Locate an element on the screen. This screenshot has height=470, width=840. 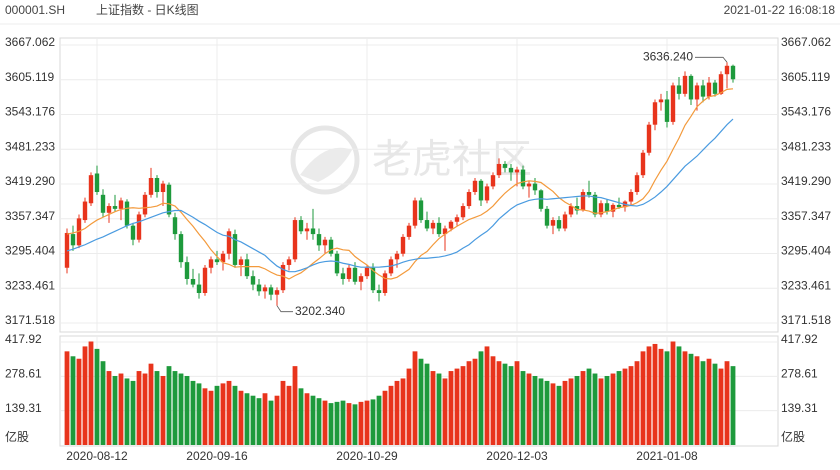
y-tick-label: 3481.233 is located at coordinates (30, 146).